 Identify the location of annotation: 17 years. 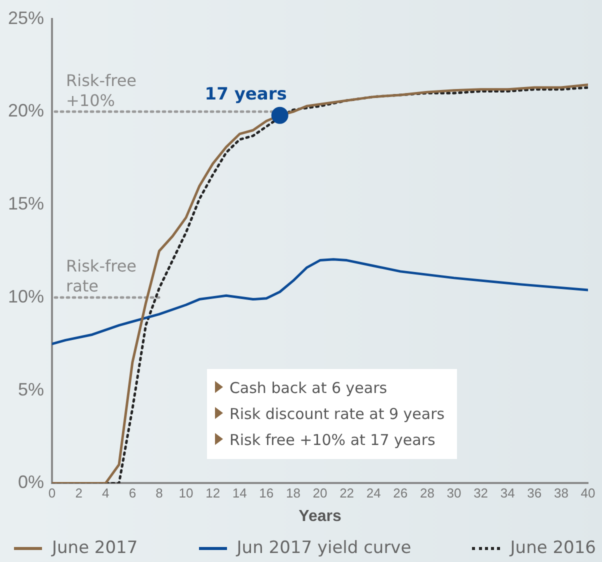
(245, 94).